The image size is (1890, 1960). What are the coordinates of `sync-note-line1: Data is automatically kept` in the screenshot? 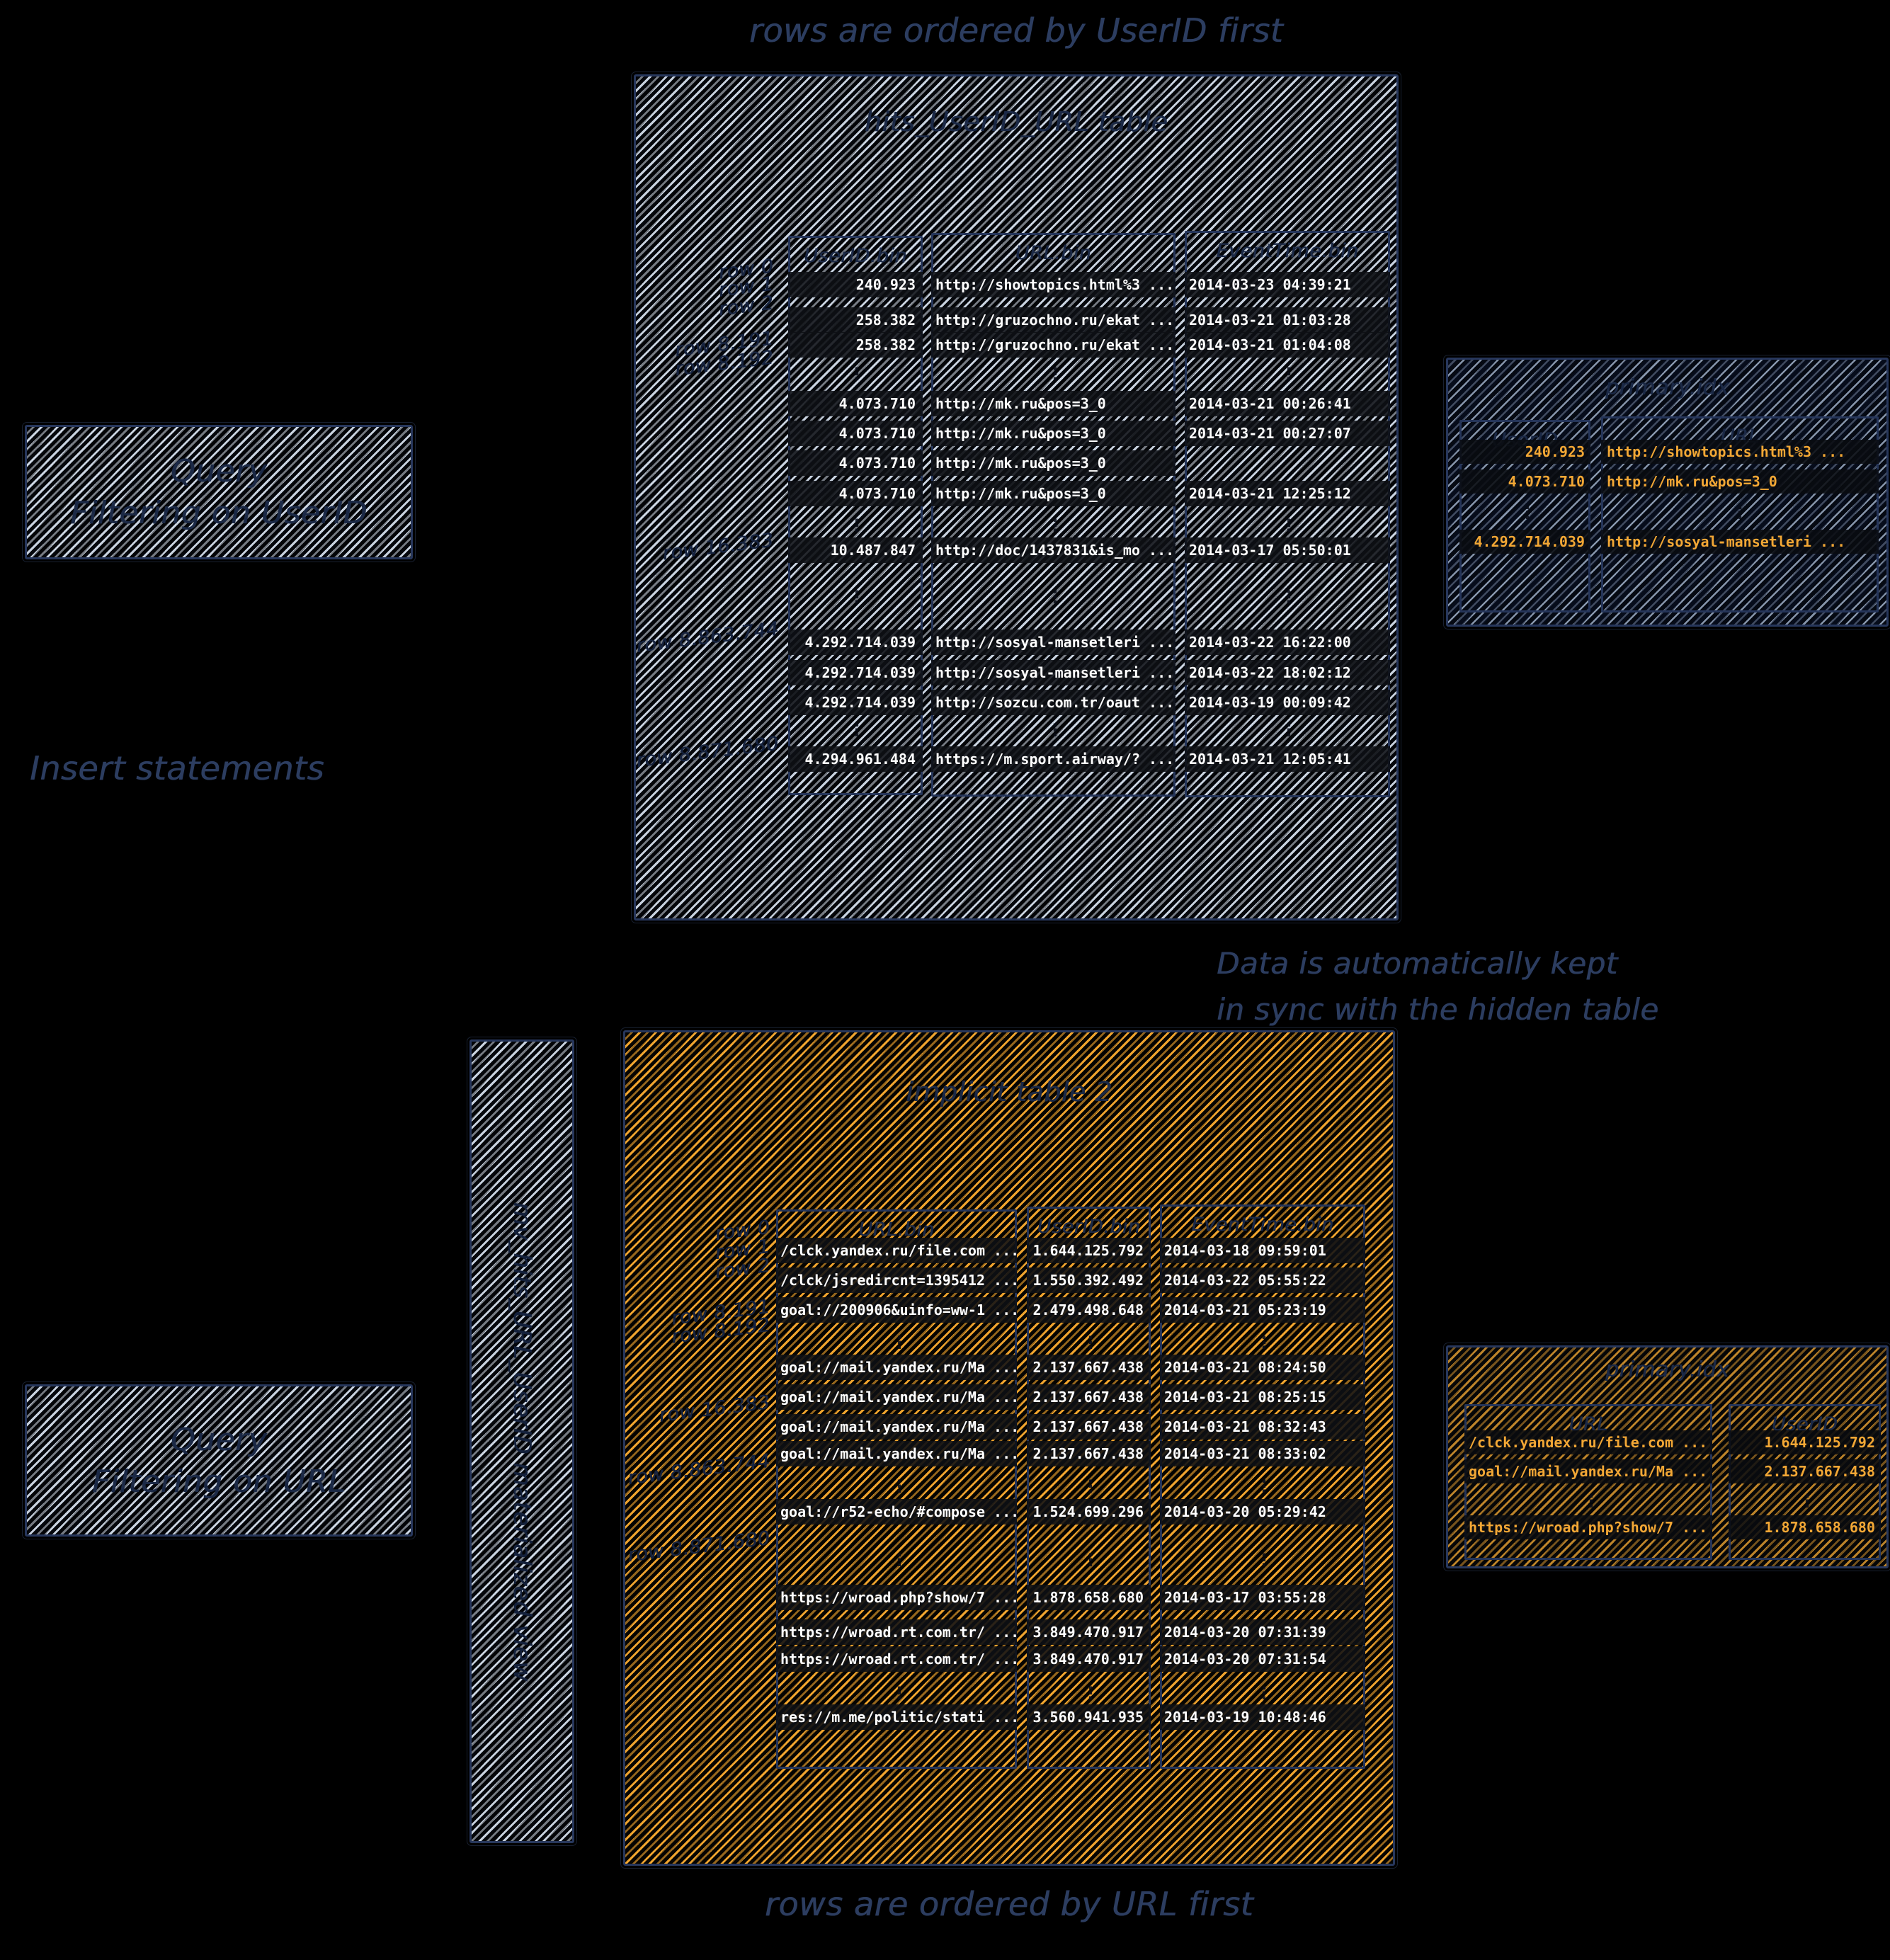 It's located at (1417, 963).